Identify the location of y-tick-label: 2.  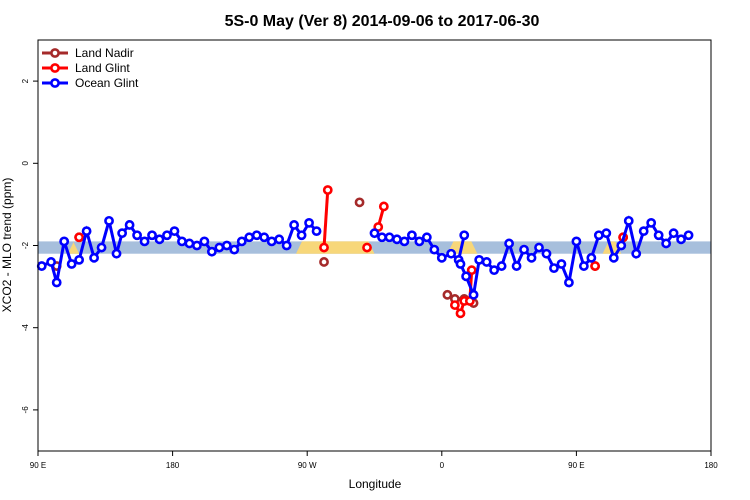
(25, 80).